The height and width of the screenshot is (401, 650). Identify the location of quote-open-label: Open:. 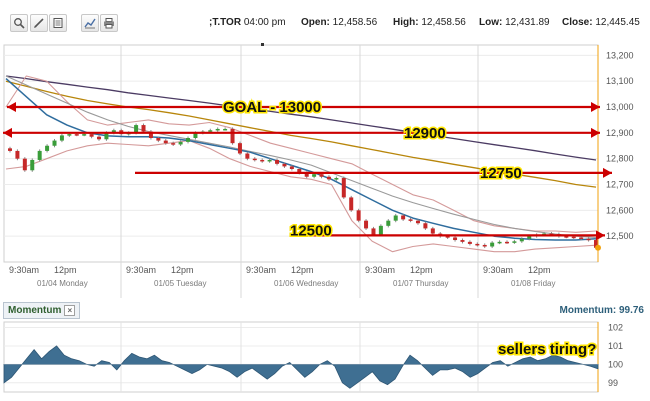
(315, 22).